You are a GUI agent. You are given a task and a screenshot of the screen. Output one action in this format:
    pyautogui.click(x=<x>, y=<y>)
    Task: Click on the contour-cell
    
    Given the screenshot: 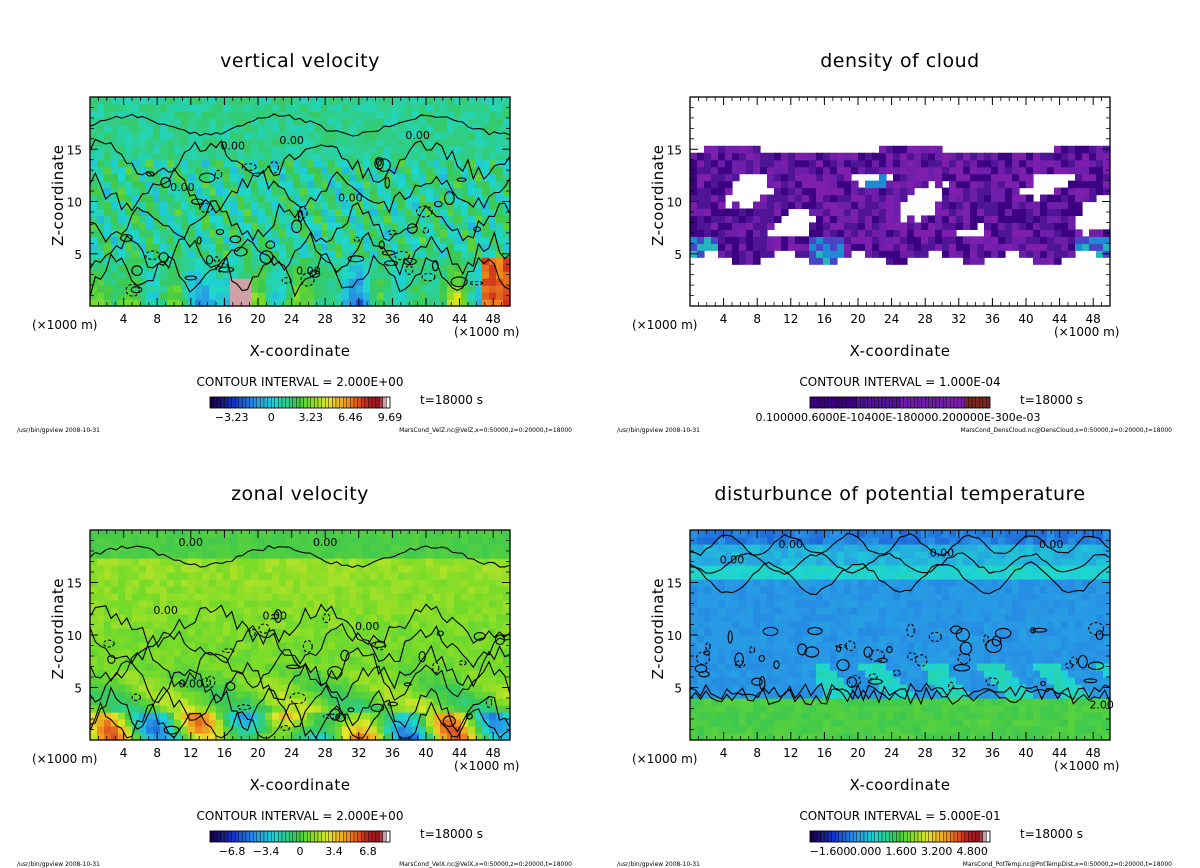 What is the action you would take?
    pyautogui.click(x=345, y=655)
    